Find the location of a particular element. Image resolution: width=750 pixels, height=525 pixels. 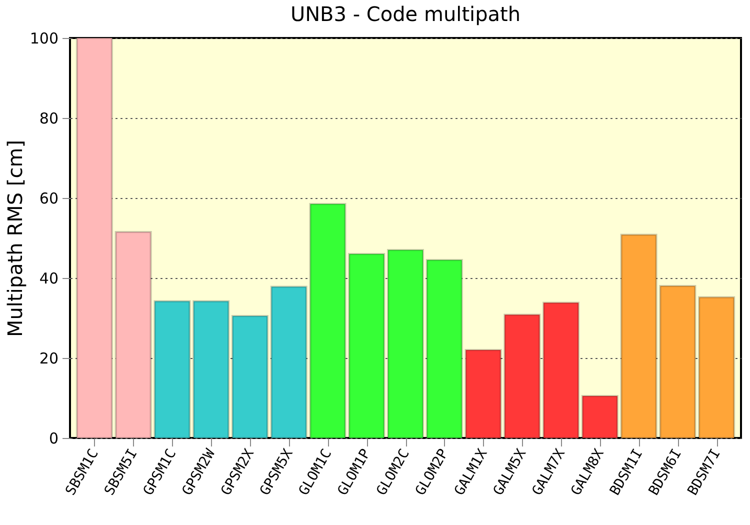

y-tick-label: 20 is located at coordinates (48, 359).